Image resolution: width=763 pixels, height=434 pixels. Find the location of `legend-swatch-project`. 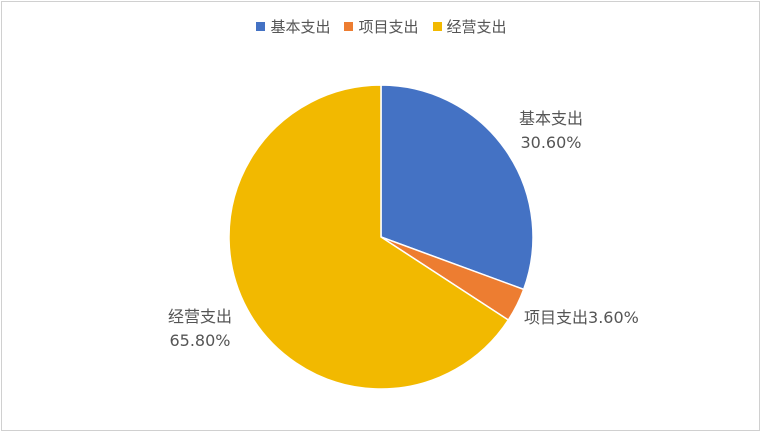

legend-swatch-project is located at coordinates (349, 26).